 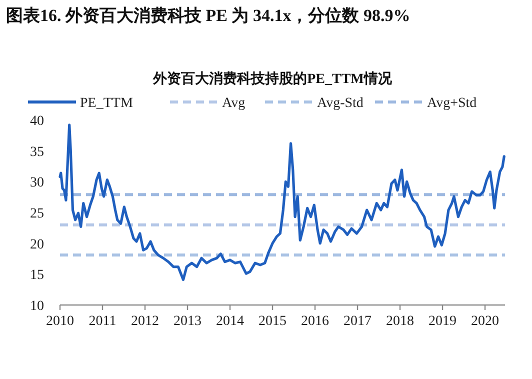 What do you see at coordinates (102, 321) in the screenshot?
I see `x-tick-label: 2011` at bounding box center [102, 321].